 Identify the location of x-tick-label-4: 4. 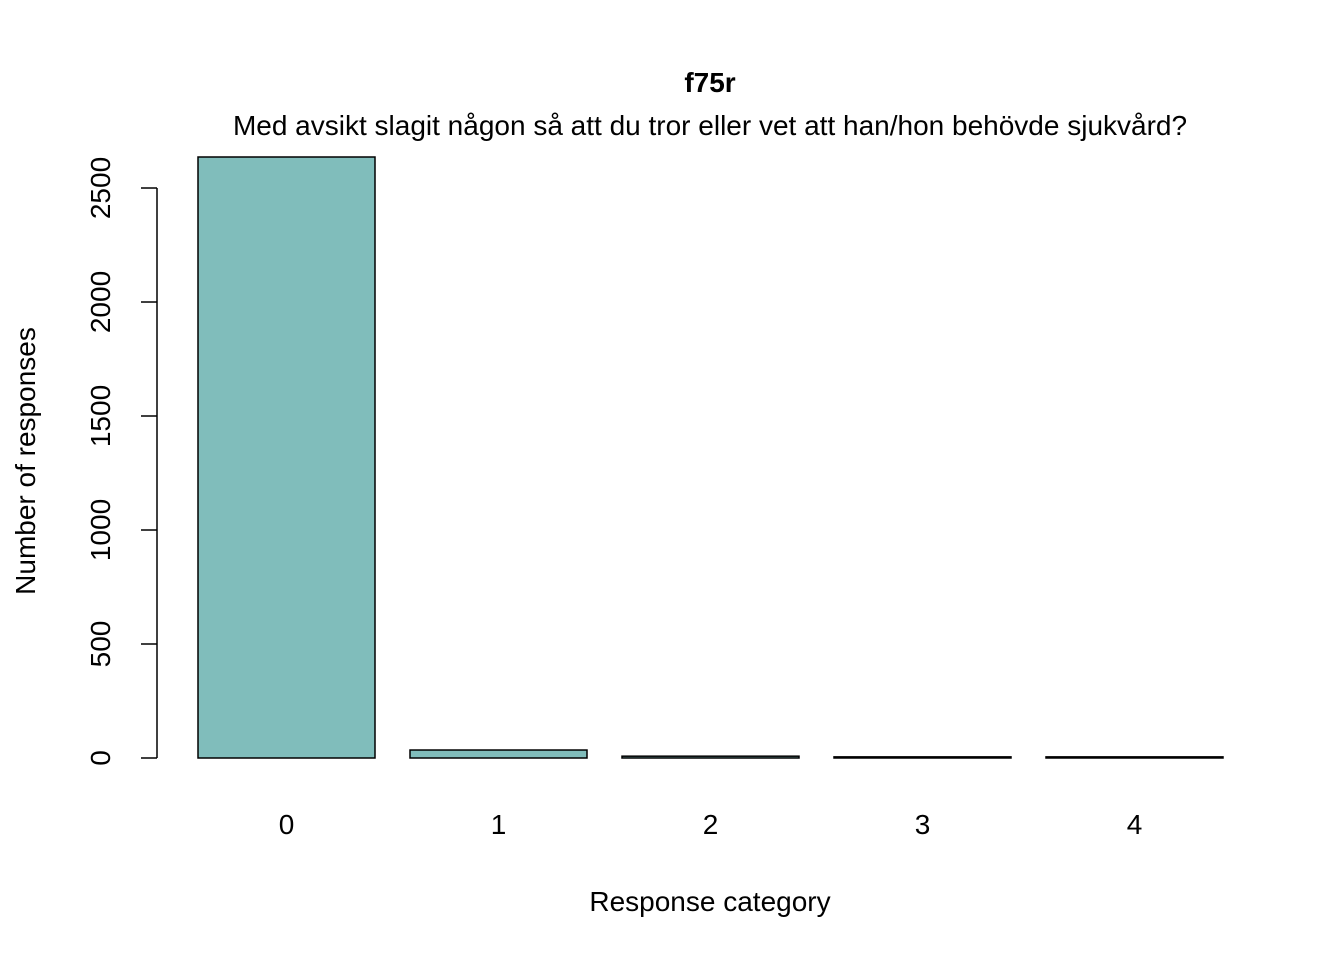
(1135, 824).